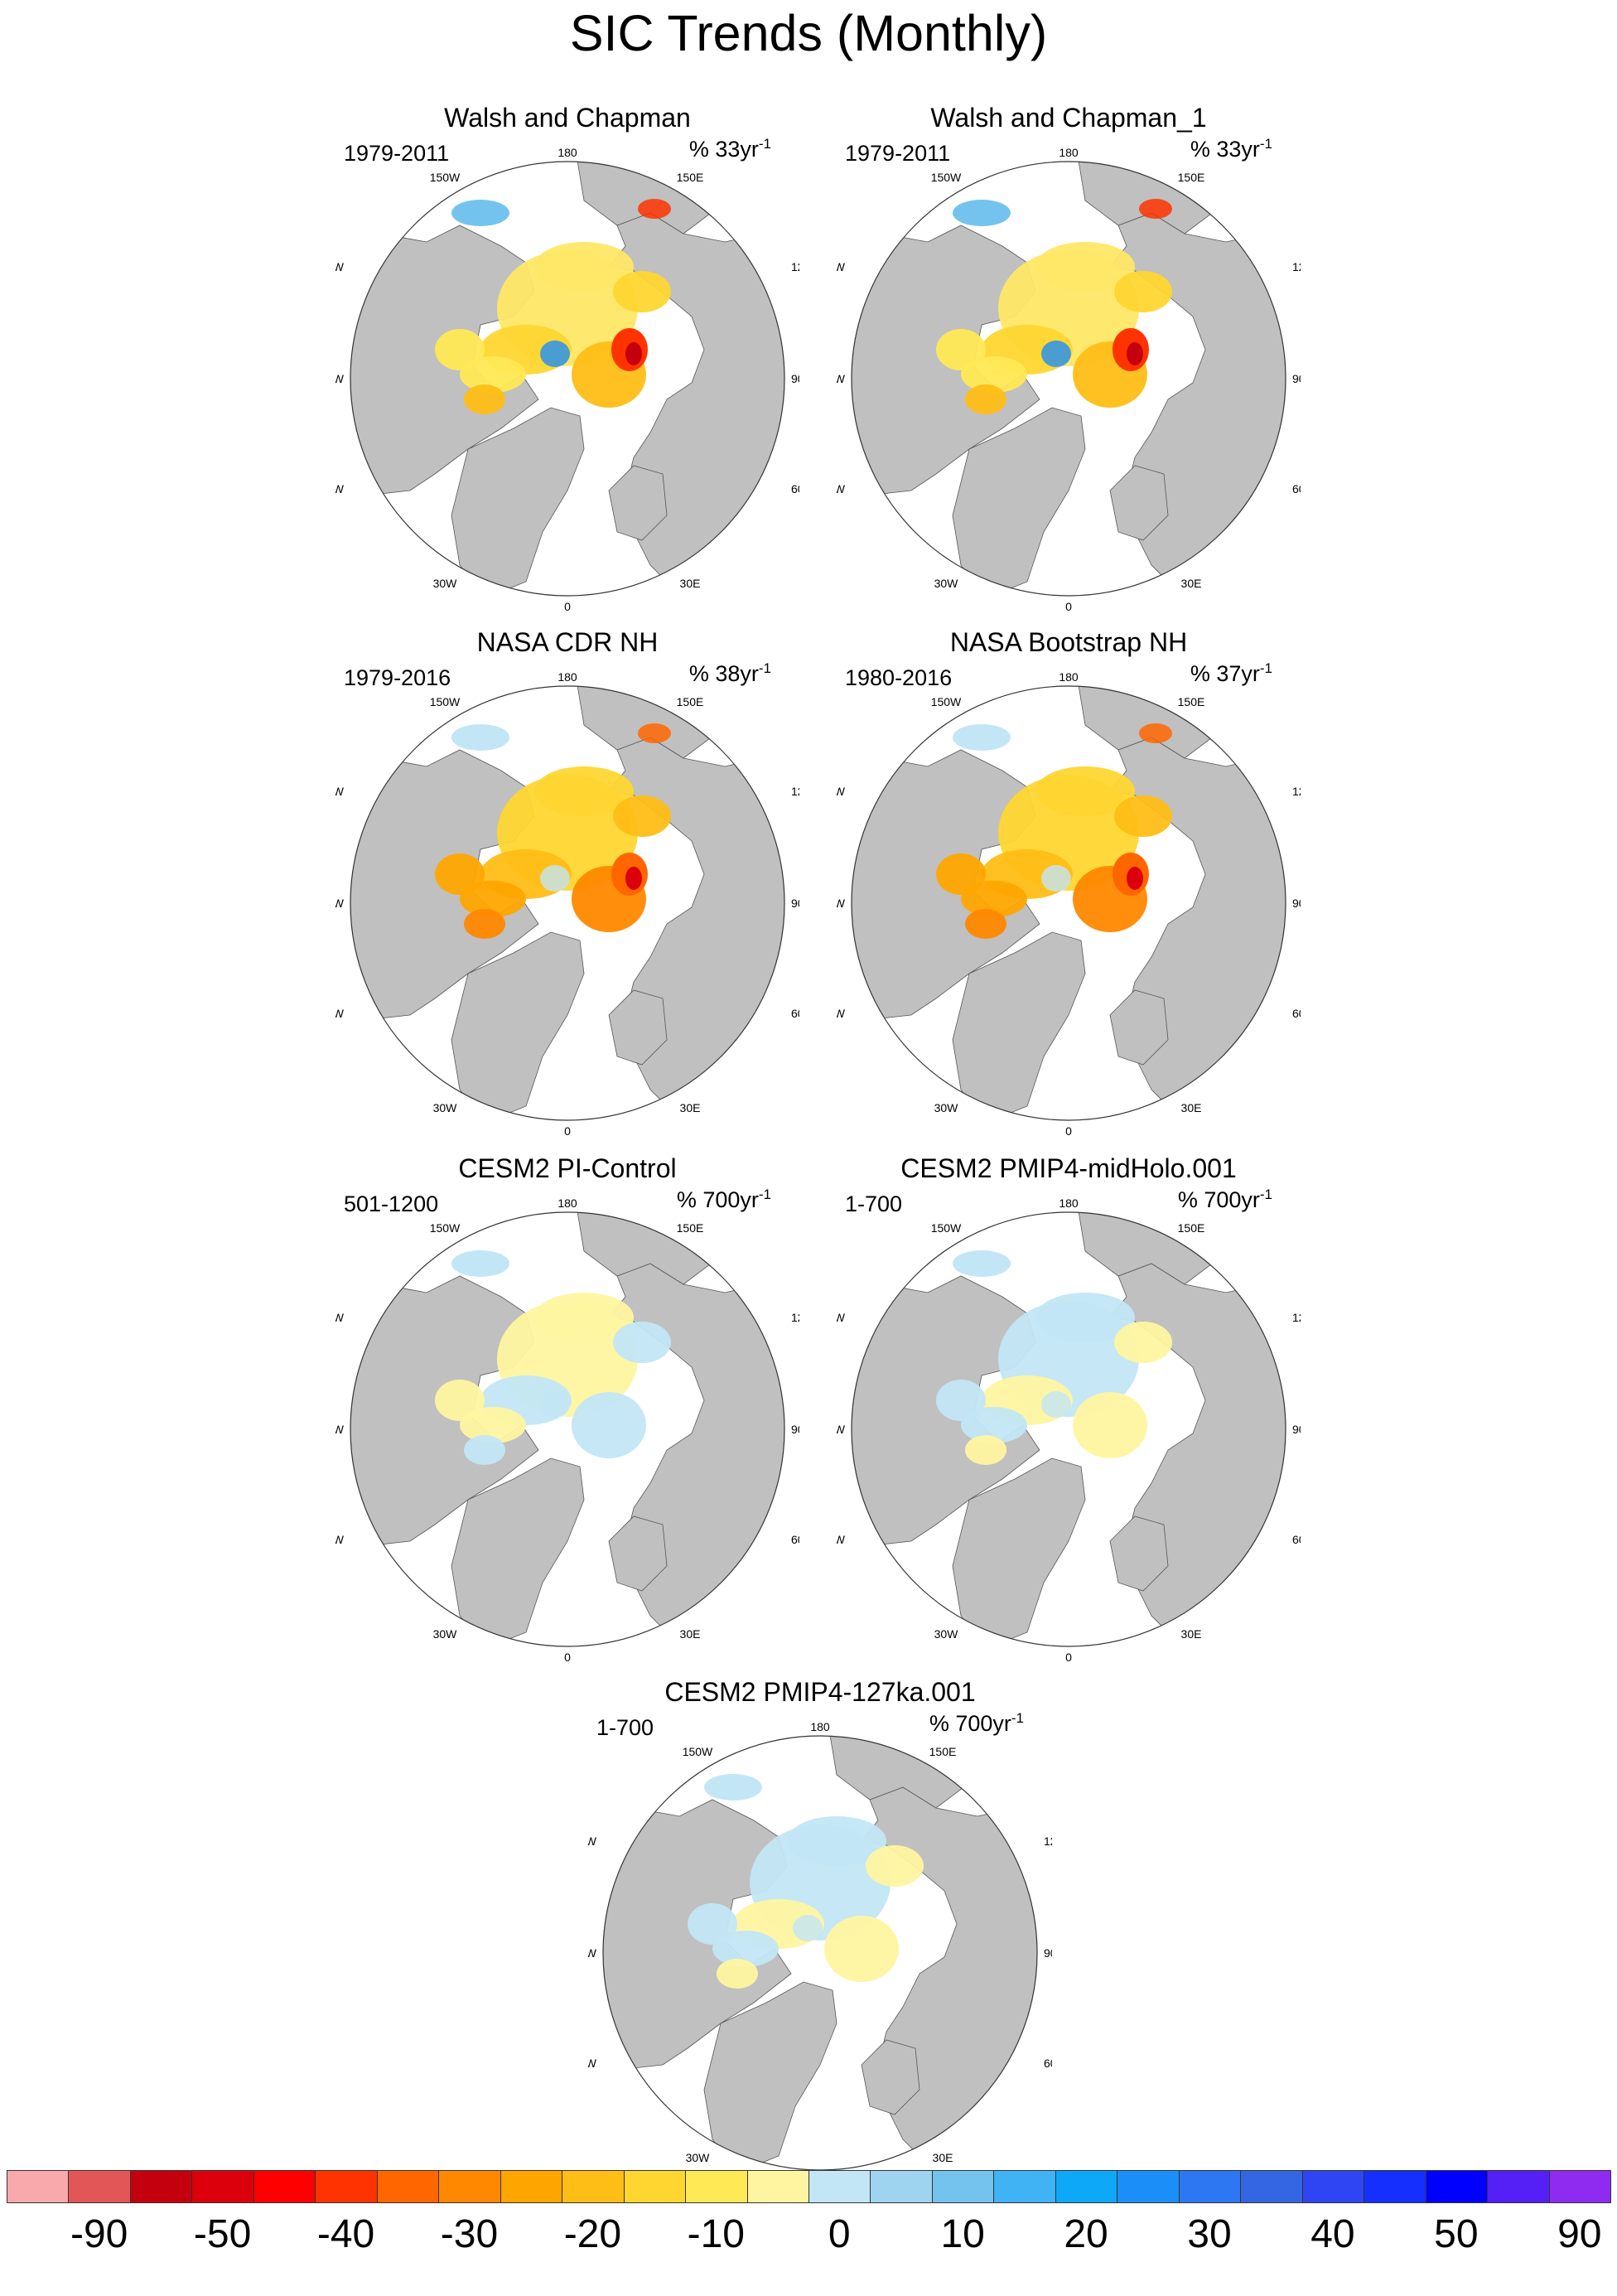 The height and width of the screenshot is (2296, 1617). Describe the element at coordinates (397, 153) in the screenshot. I see `panel-period: 1979-2011` at that location.